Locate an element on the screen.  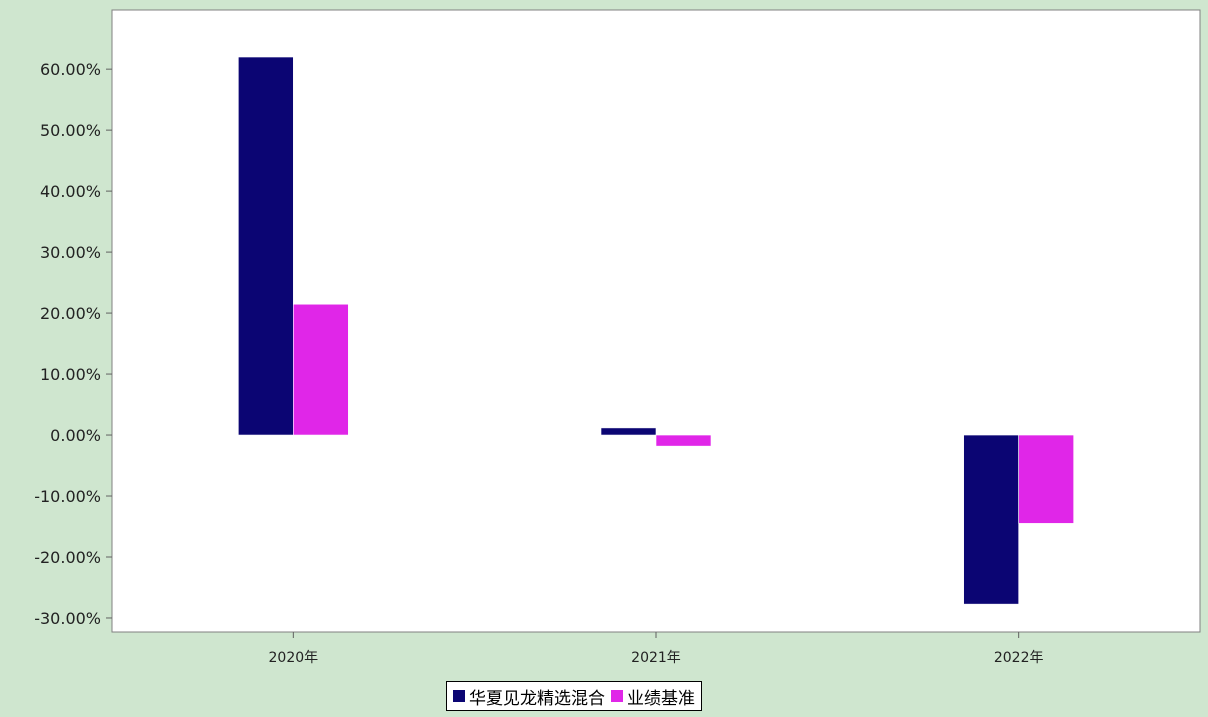
legend-item-benchmark: 业绩基准 is located at coordinates (653, 696).